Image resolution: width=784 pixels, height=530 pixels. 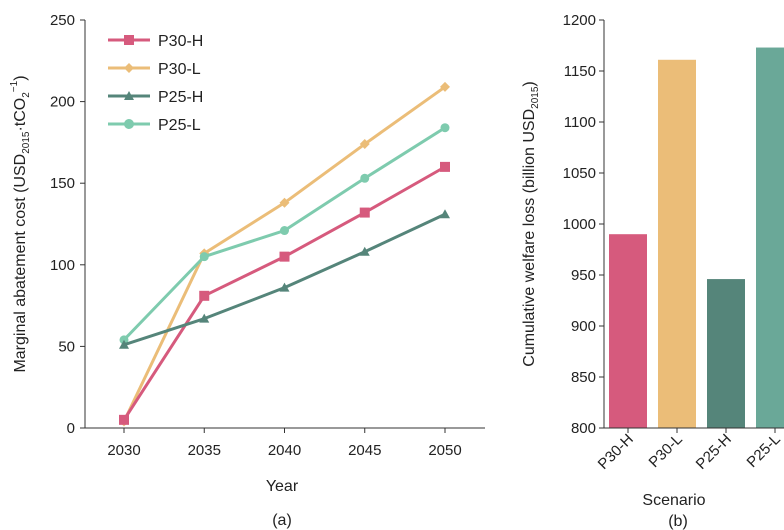 I want to click on legend-marker-p25-l, so click(x=129, y=124).